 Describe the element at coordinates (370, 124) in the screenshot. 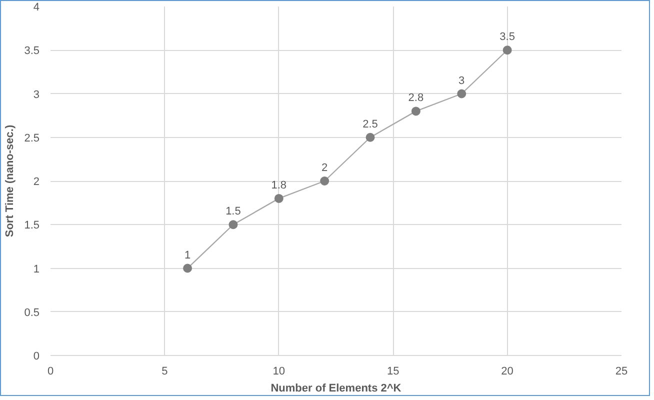

I see `data-label: 2.5` at that location.